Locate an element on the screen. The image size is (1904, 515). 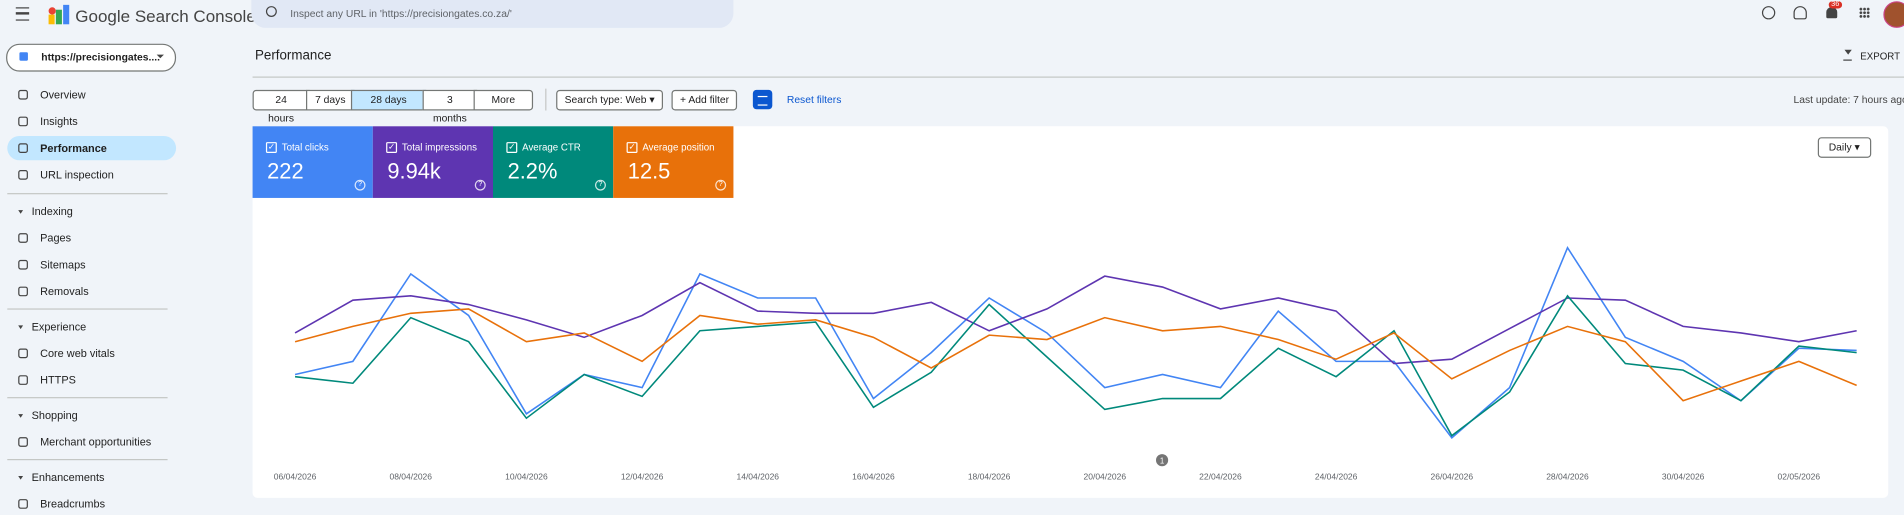
x-tick-label: 18/04/2026 is located at coordinates (989, 477).